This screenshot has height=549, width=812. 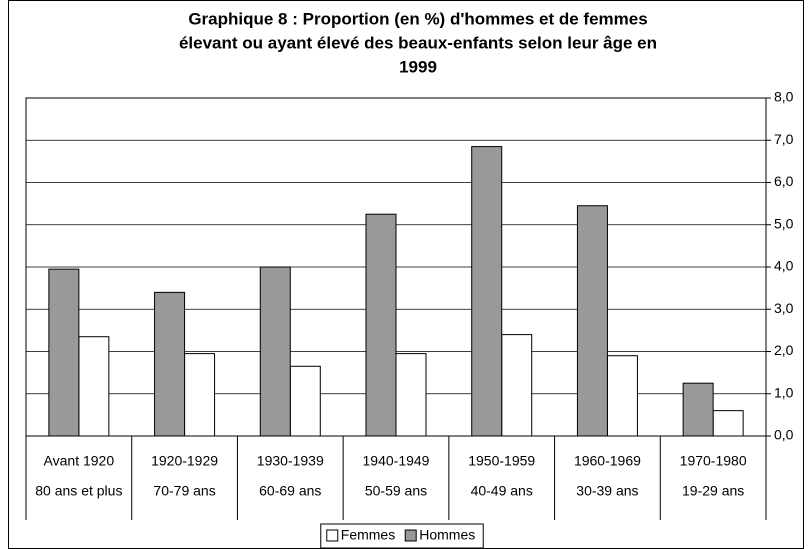 What do you see at coordinates (79, 461) in the screenshot?
I see `x-tick-label: Avant 1920` at bounding box center [79, 461].